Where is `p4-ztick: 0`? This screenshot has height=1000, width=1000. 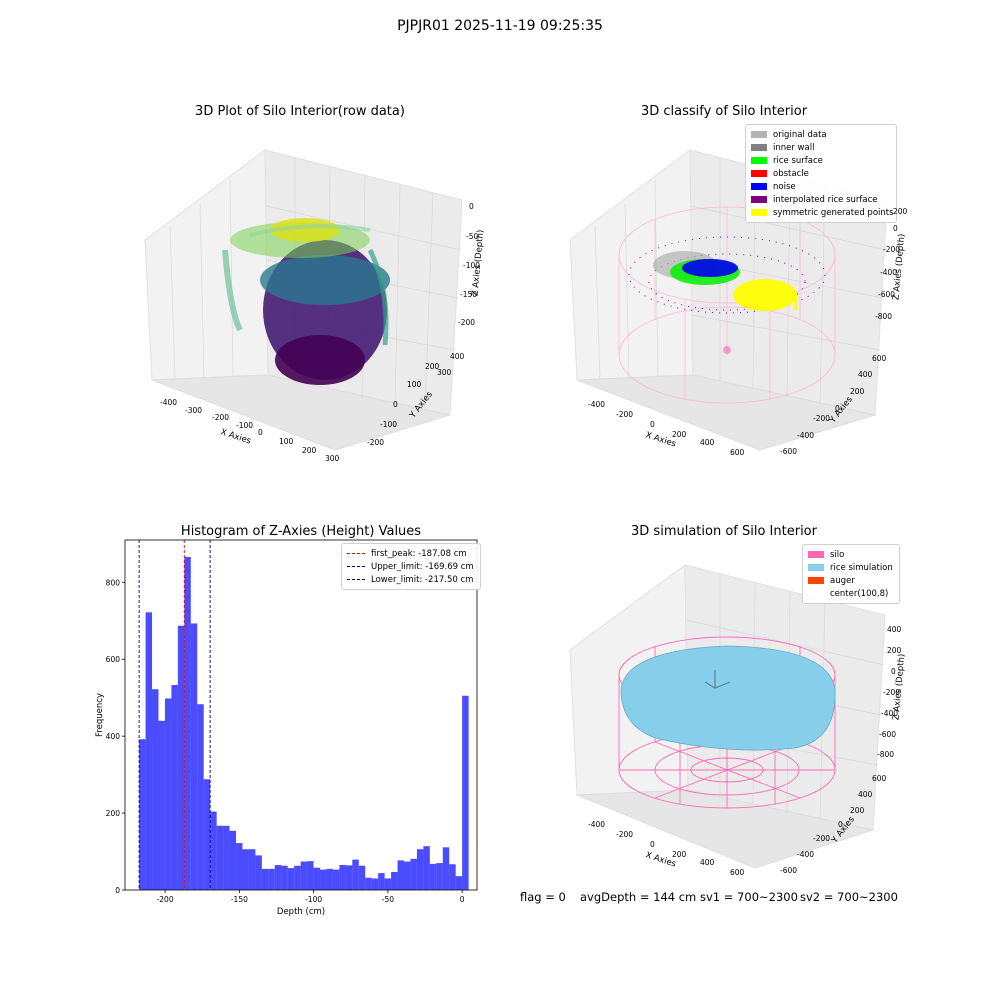
p4-ztick: 0 is located at coordinates (893, 671).